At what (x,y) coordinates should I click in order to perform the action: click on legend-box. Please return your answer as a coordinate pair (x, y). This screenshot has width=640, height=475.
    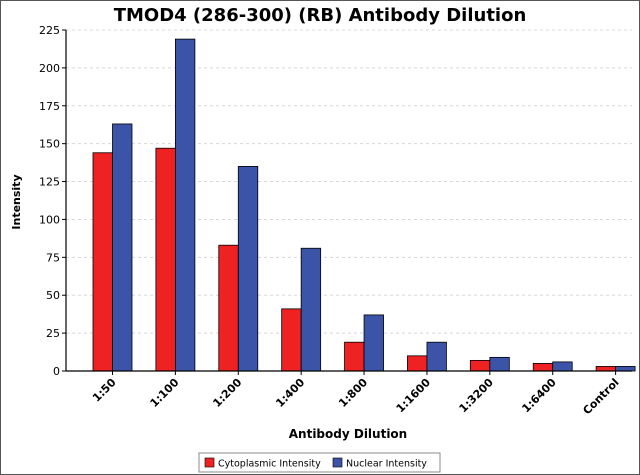
    Looking at the image, I should click on (319, 462).